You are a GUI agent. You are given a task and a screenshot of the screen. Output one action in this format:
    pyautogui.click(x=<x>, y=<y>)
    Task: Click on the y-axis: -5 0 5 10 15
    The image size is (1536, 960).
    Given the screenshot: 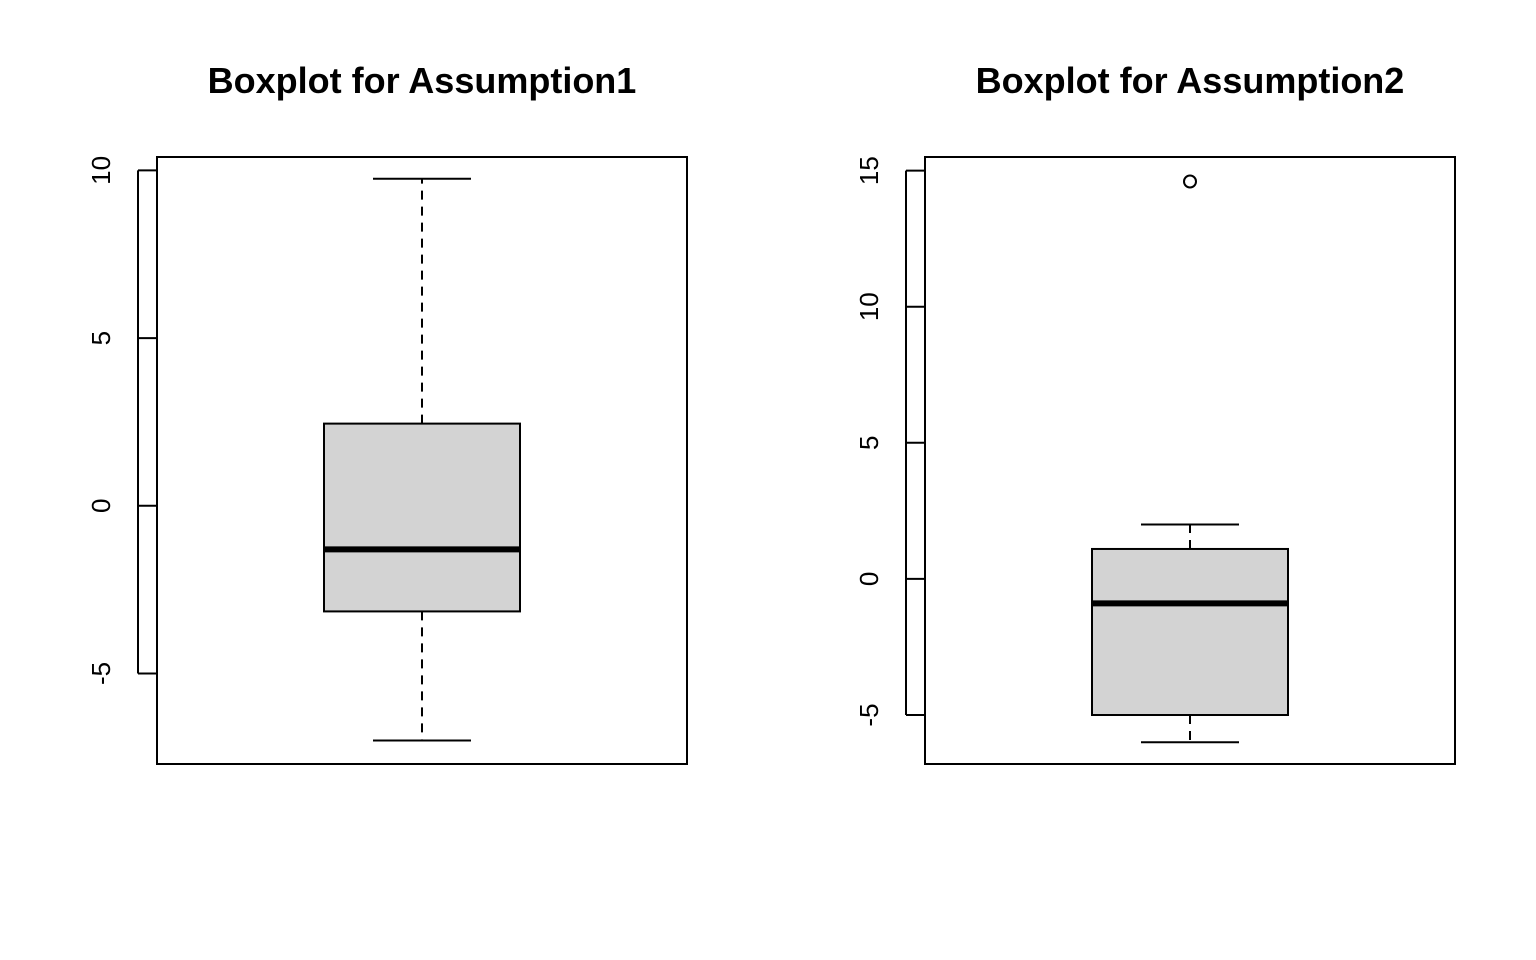 What is the action you would take?
    pyautogui.click(x=889, y=441)
    